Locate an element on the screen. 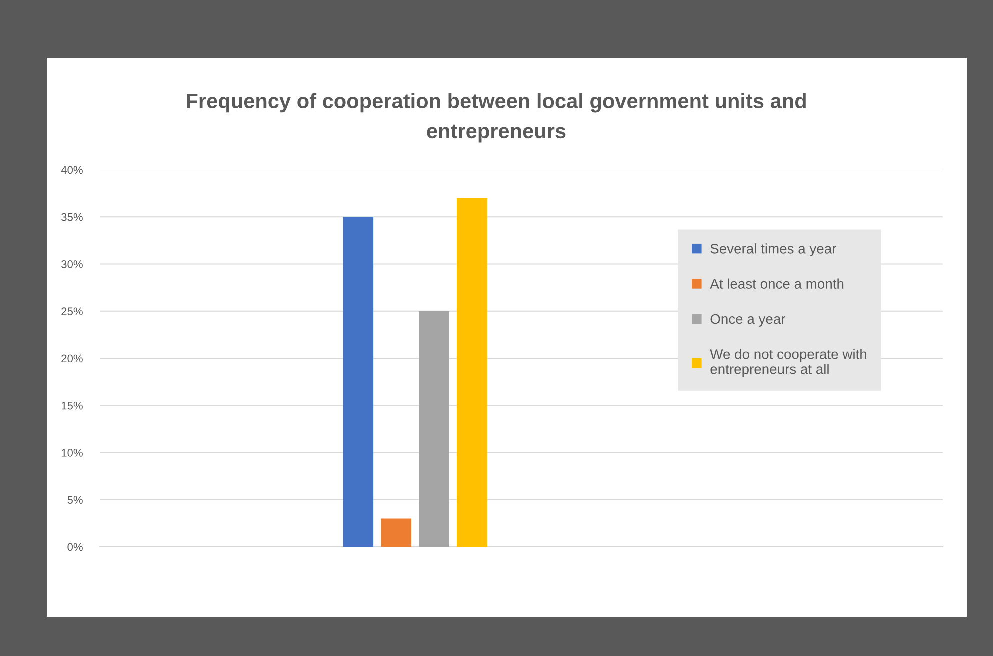 The image size is (993, 656). y-tick-label: 20% is located at coordinates (72, 358).